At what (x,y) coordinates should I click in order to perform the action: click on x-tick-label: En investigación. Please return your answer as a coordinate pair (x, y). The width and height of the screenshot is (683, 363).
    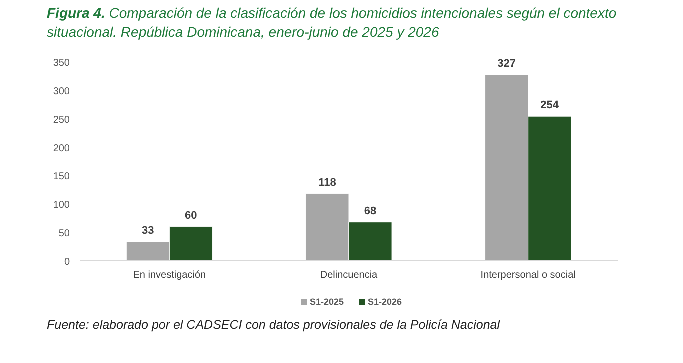
    Looking at the image, I should click on (169, 275).